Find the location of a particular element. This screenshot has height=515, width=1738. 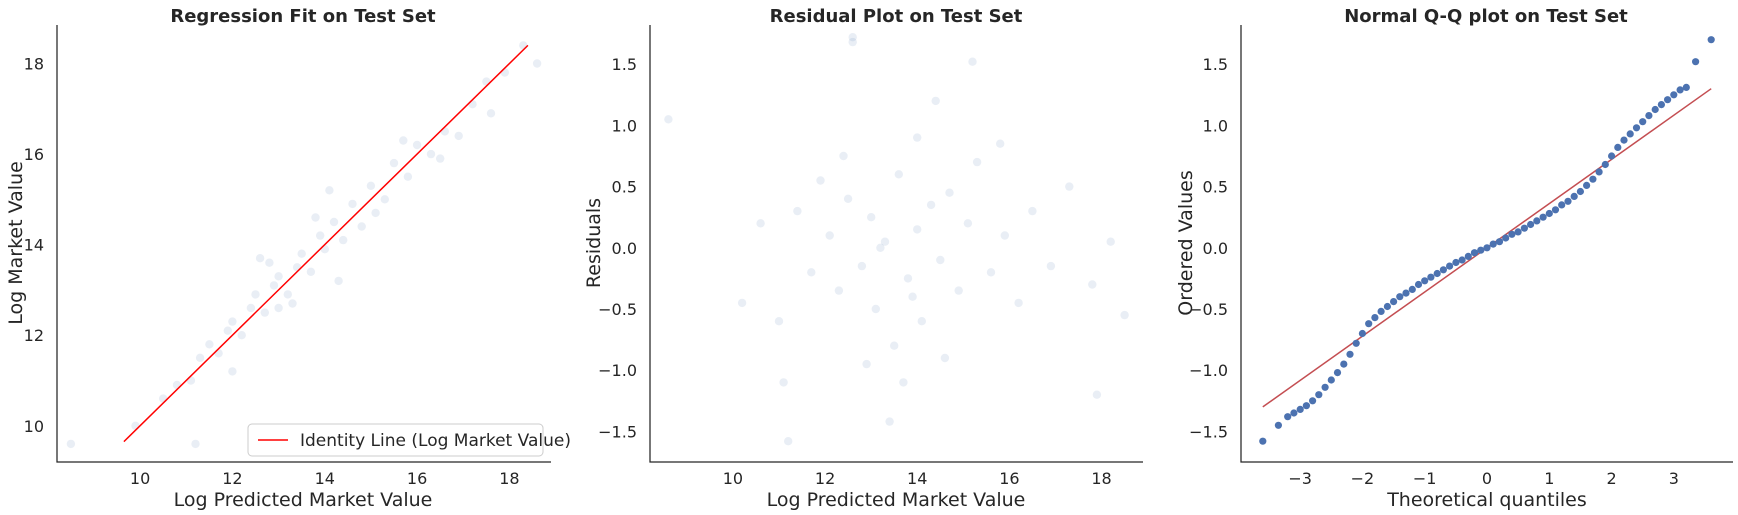

y-tick-label: 16 is located at coordinates (34, 154).